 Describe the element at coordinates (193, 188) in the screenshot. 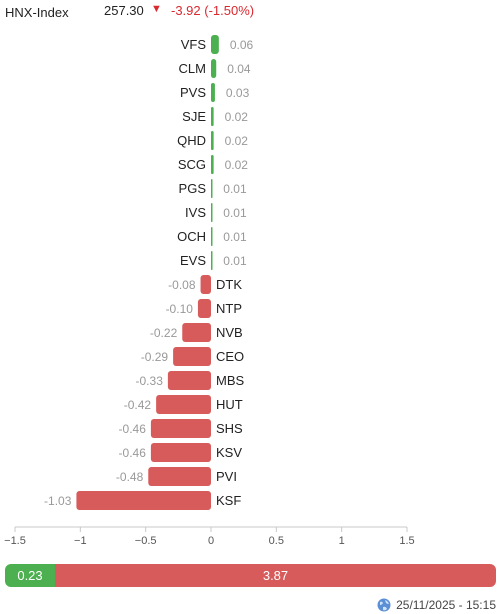

I see `category-label: PGS` at that location.